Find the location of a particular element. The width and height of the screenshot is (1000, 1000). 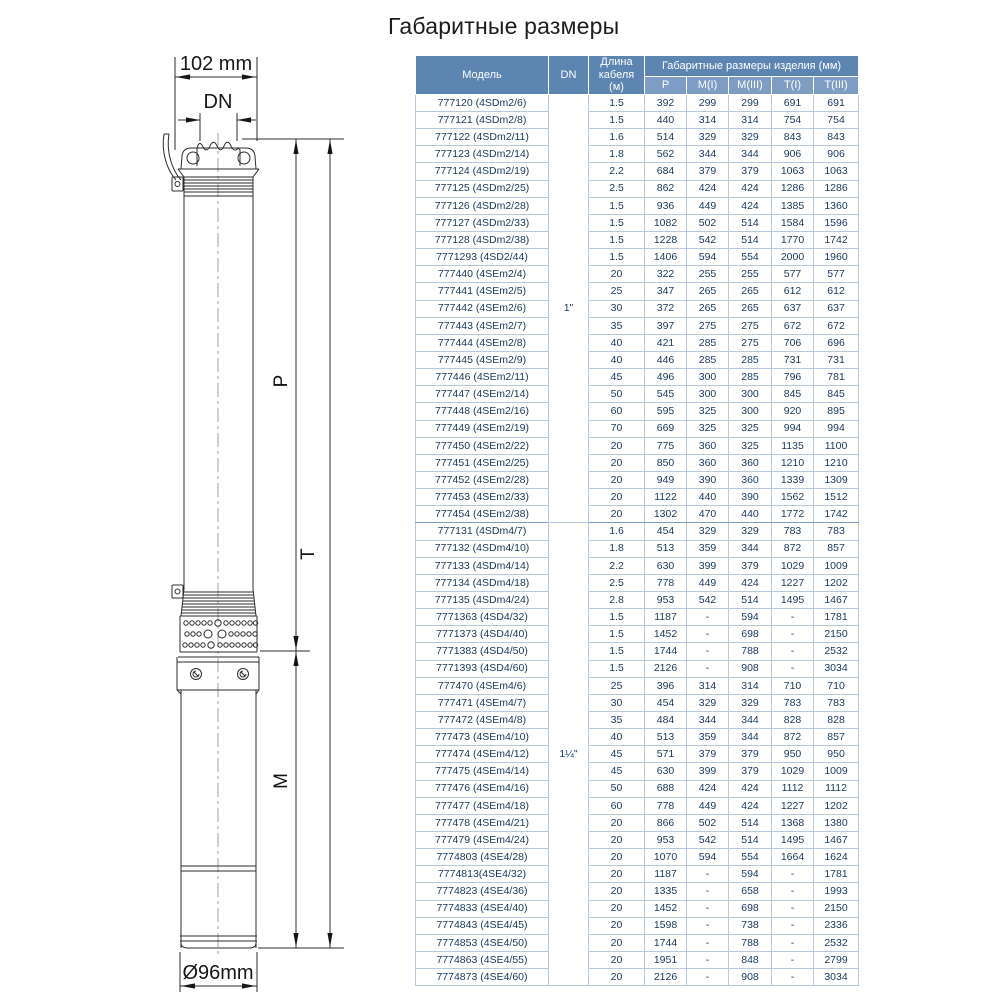

dim-miii-cell: 908 is located at coordinates (750, 977).